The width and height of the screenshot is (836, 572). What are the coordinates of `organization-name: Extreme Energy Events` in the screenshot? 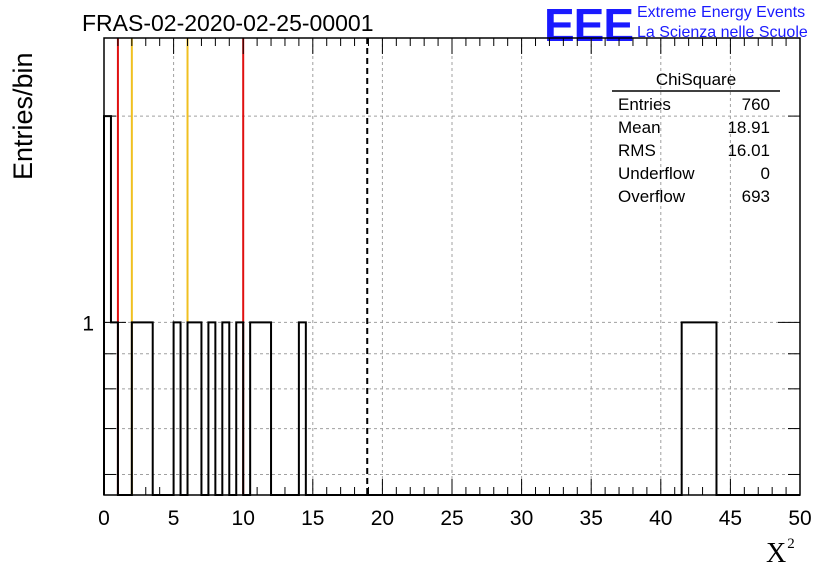 It's located at (721, 12).